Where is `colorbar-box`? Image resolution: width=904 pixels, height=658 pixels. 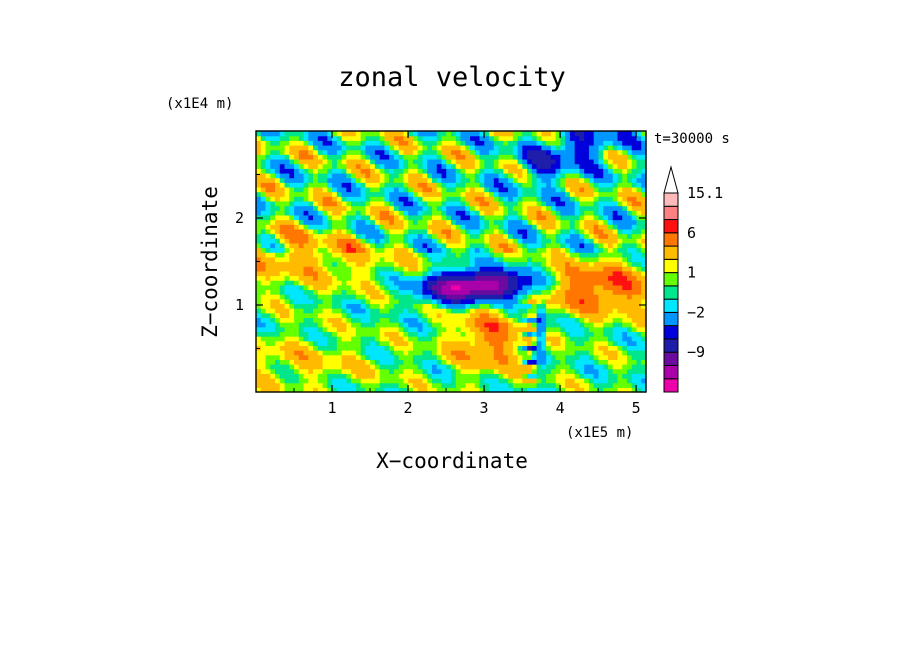 colorbar-box is located at coordinates (671, 332).